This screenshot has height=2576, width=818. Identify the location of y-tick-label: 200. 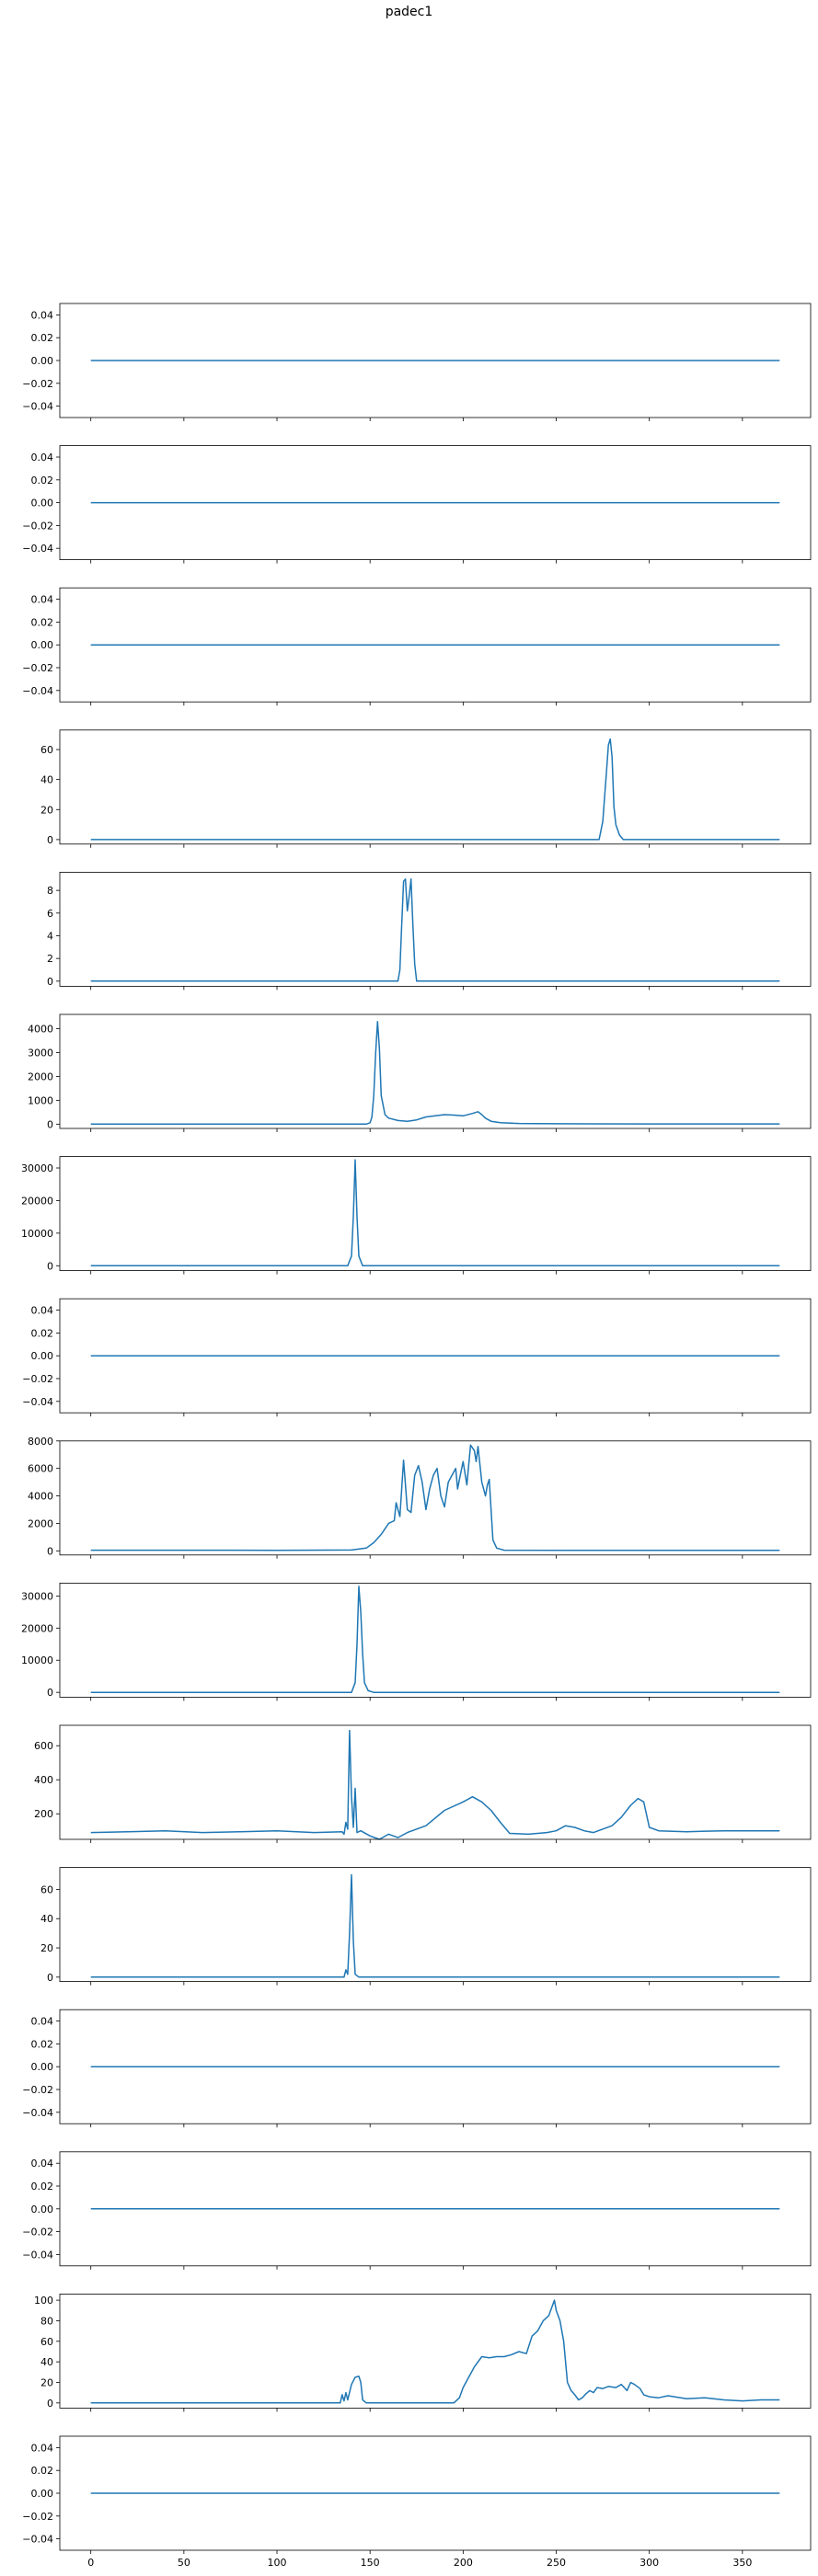
(43, 1814).